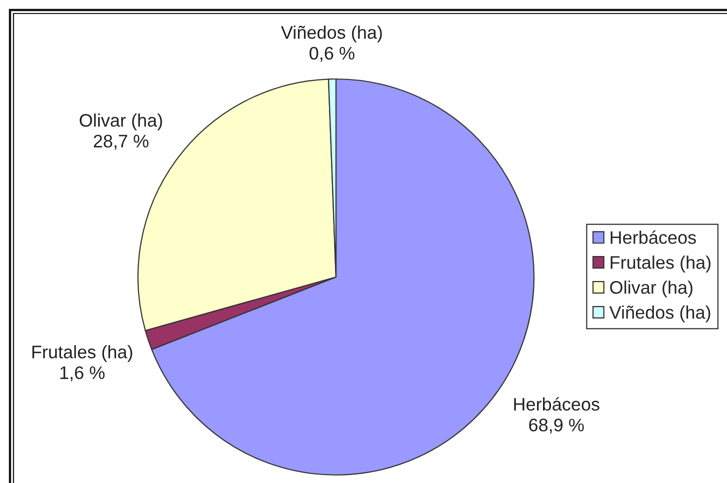 The image size is (727, 483). I want to click on slice-label: Frutales (ha), so click(82, 353).